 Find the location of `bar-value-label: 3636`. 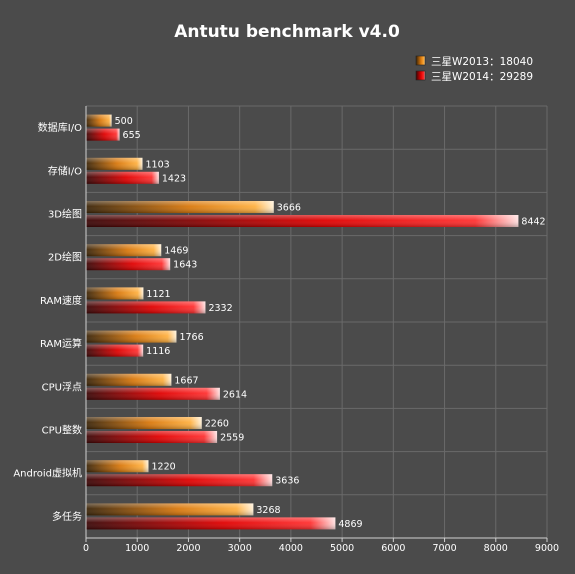

bar-value-label: 3636 is located at coordinates (287, 481).